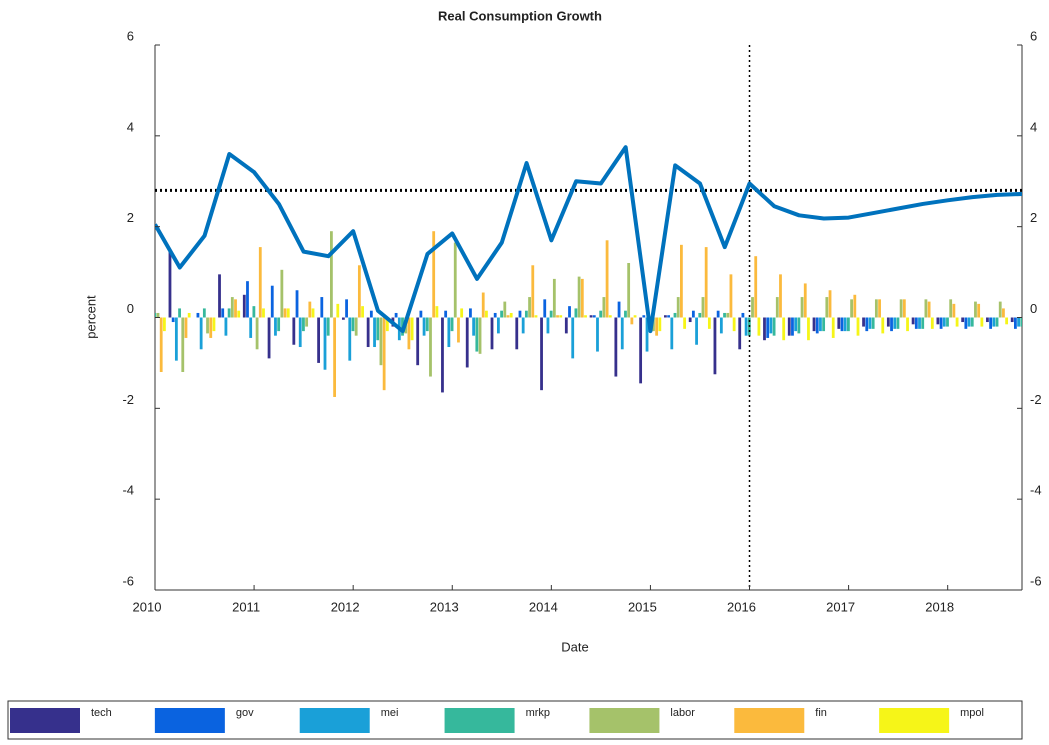 The image size is (1049, 745). What do you see at coordinates (574, 646) in the screenshot?
I see `x-axis-label: Date` at bounding box center [574, 646].